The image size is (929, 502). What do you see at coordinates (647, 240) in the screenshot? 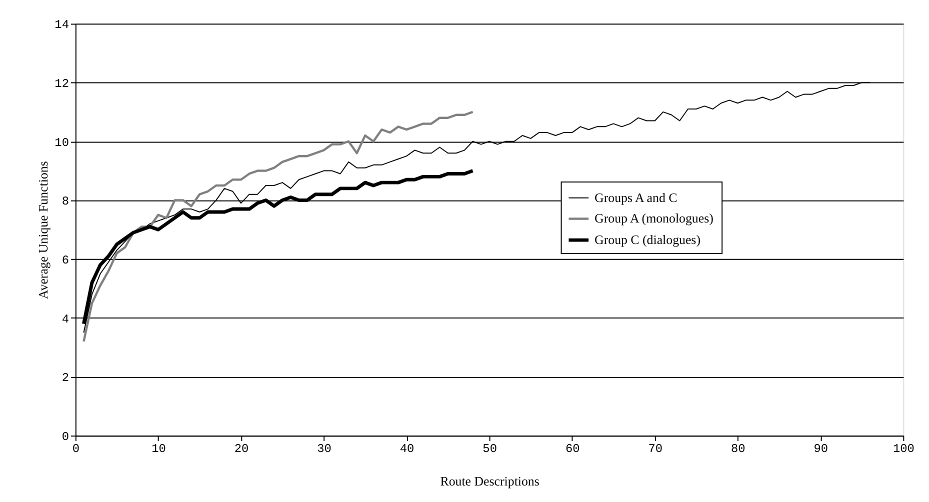
I see `legend-label: Group C (dialogues)` at bounding box center [647, 240].